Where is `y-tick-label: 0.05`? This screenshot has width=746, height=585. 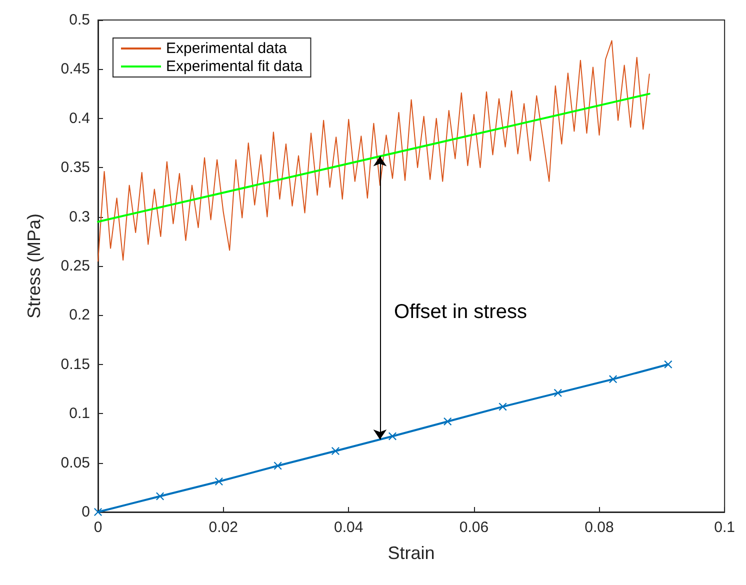
y-tick-label: 0.05 is located at coordinates (75, 463).